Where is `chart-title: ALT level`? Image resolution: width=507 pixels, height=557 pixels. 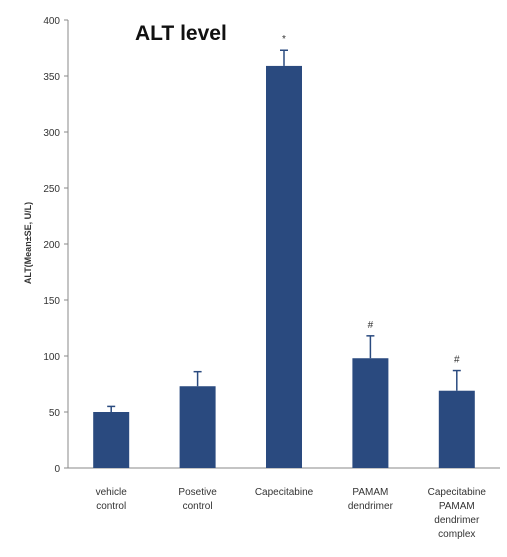
chart-title: ALT level is located at coordinates (181, 33).